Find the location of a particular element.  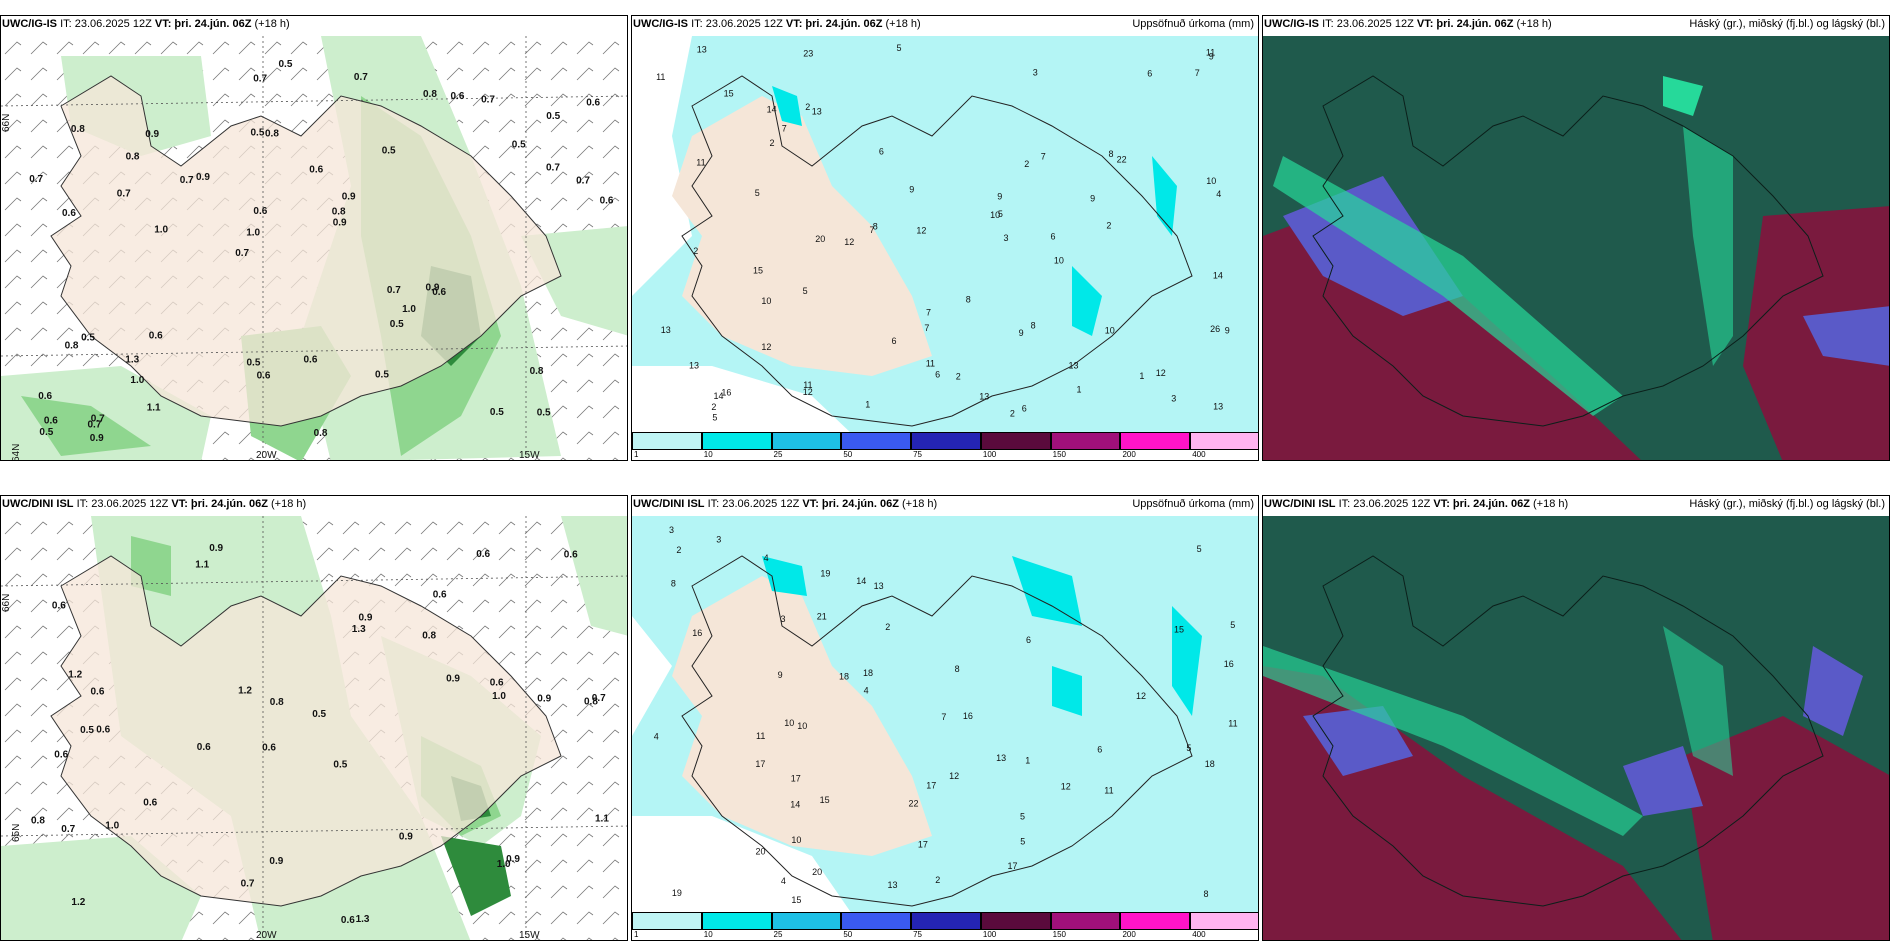

precip-colorbar: 1 10 25 50 75 100 150 200 400 is located at coordinates (945, 926).